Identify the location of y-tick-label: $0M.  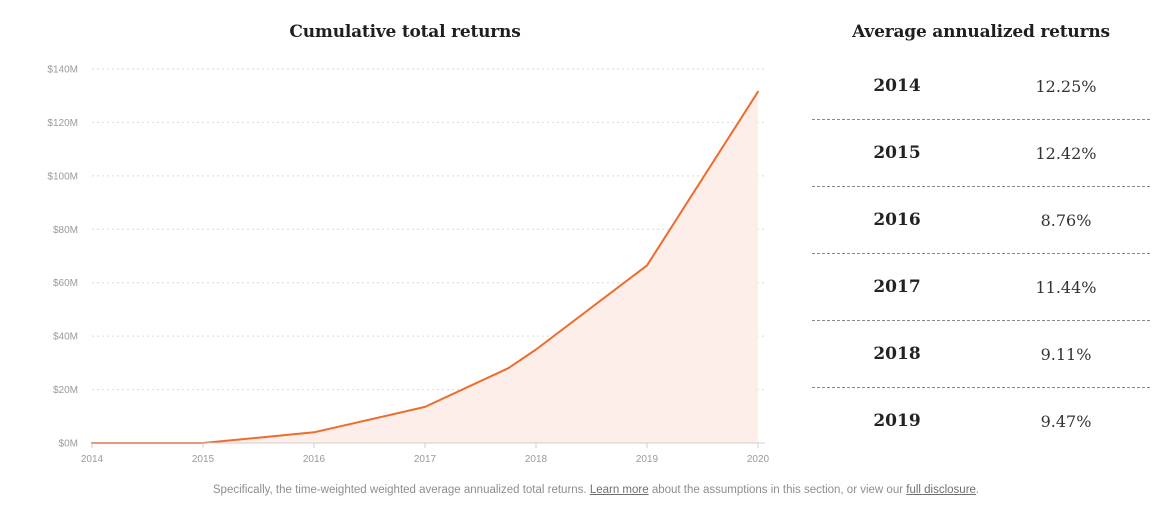
(68, 444).